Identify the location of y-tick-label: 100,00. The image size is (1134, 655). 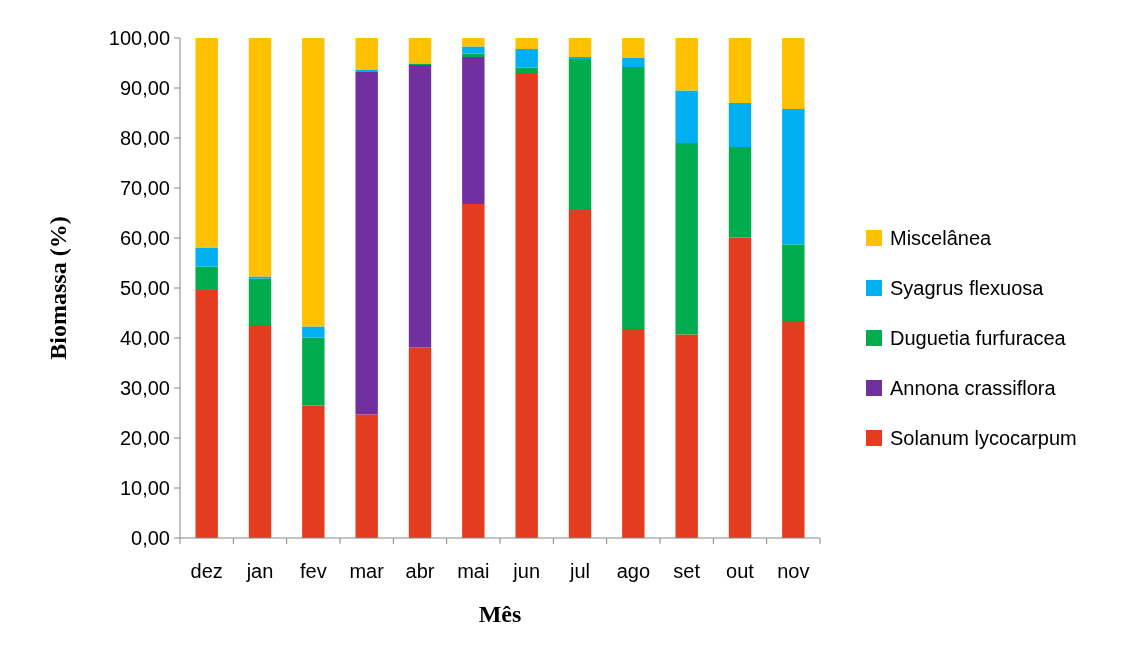
(139, 38).